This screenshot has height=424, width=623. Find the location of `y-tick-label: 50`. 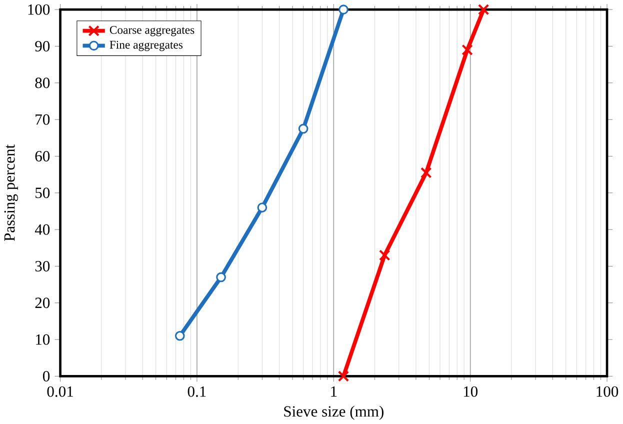

y-tick-label: 50 is located at coordinates (43, 193).